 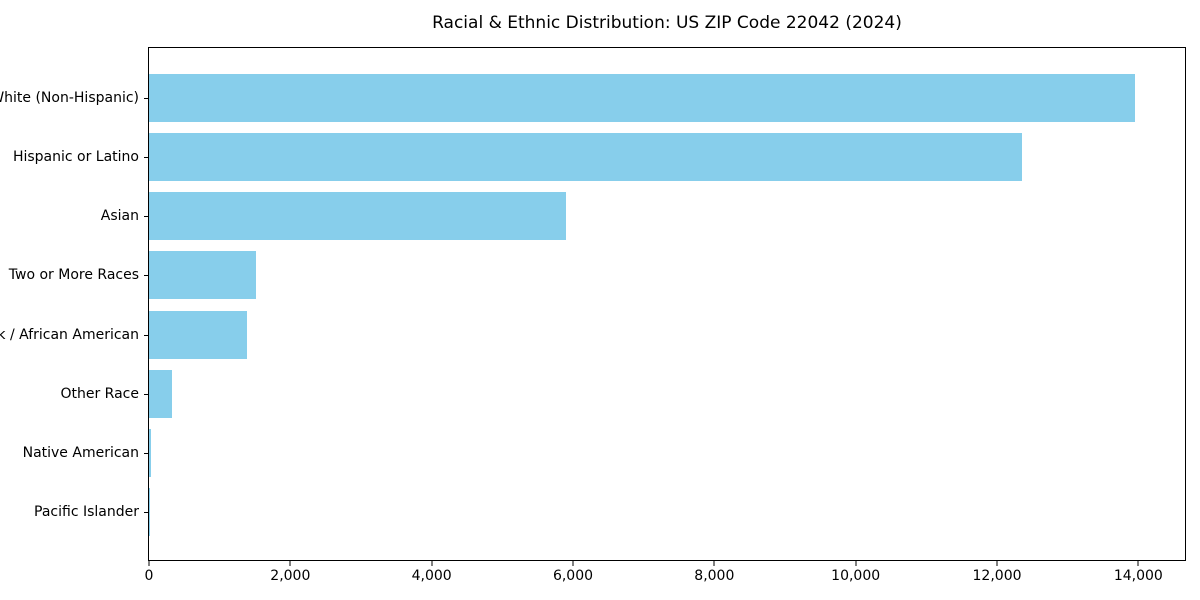 I want to click on x-axis-tick-label: 12,000, so click(x=997, y=576).